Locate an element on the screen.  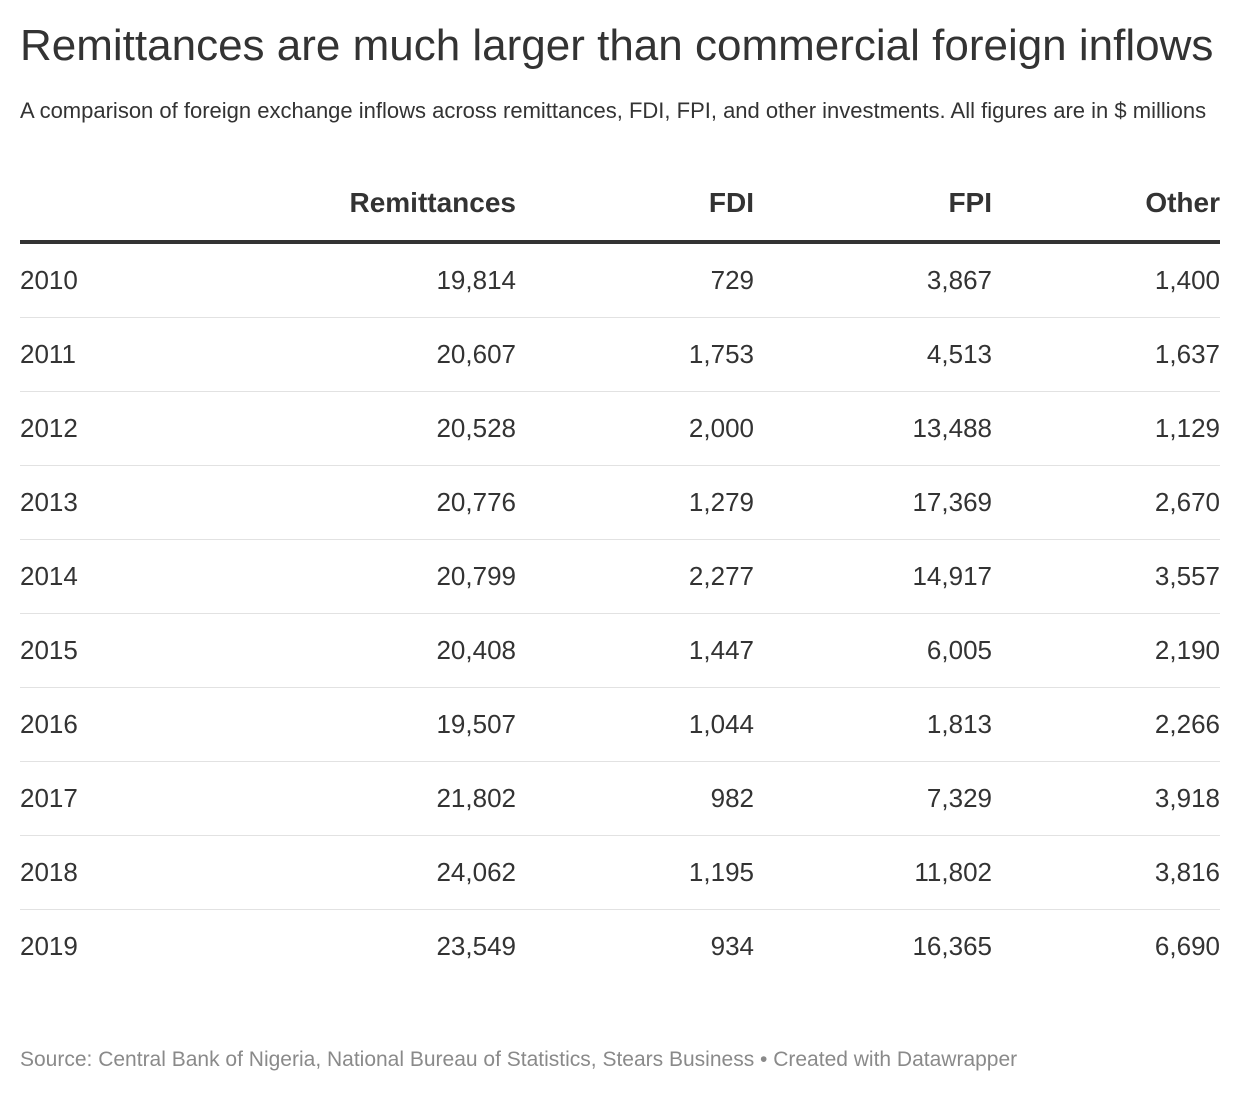
value-cell-remittances: 21,802 is located at coordinates (397, 798).